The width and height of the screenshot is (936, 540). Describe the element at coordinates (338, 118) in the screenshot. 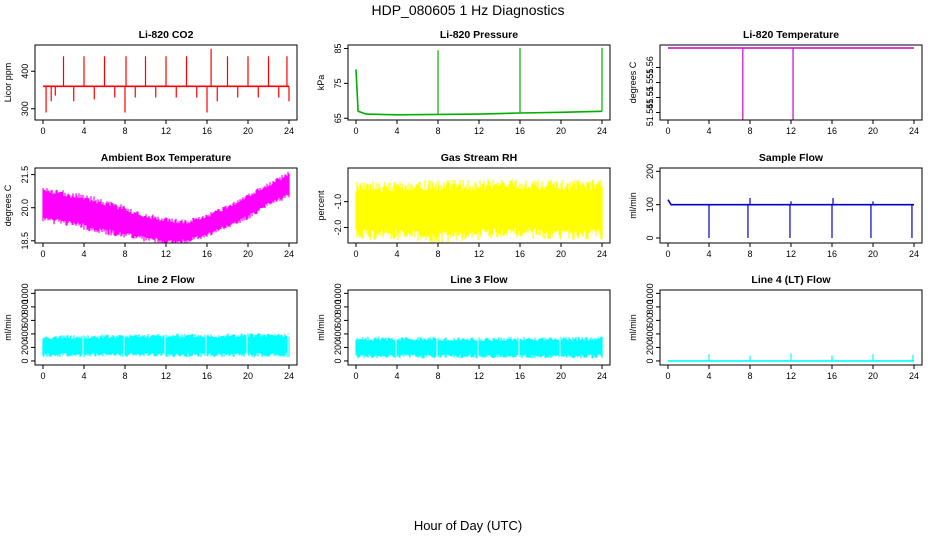

I see `y-tick-label: 65` at that location.